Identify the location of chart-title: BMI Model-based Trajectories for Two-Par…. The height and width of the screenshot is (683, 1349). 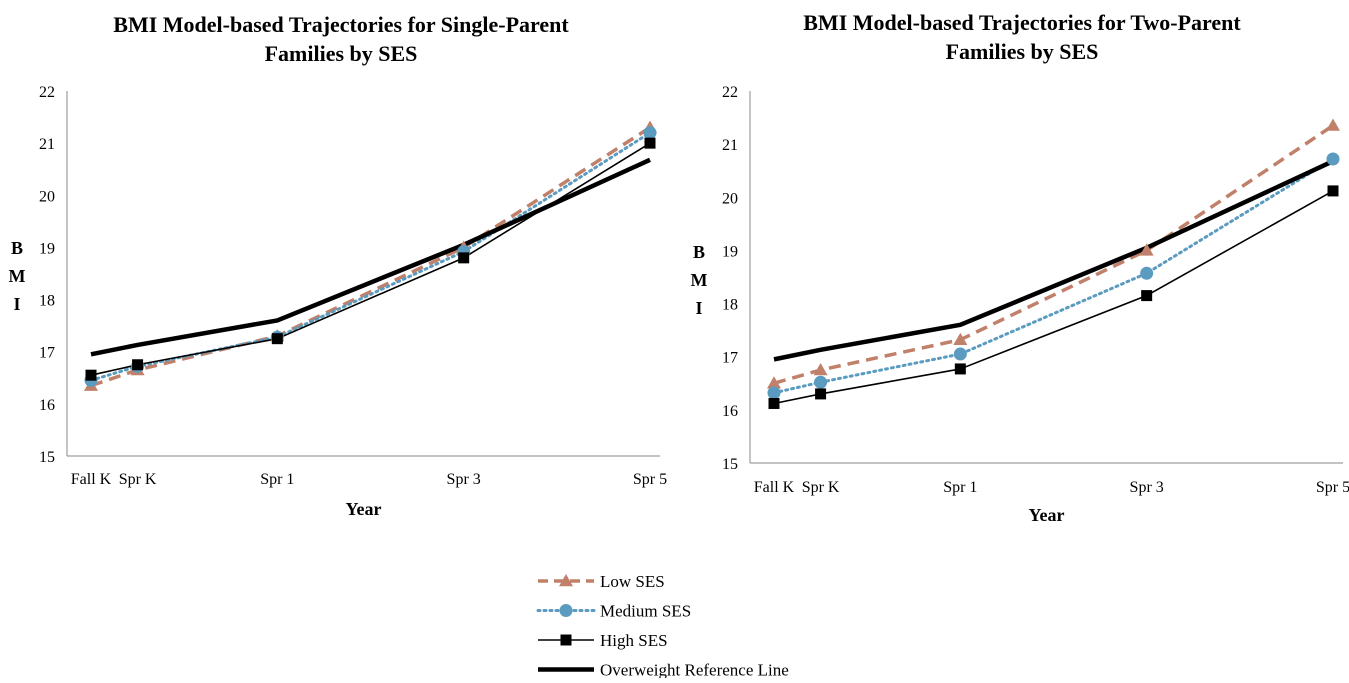
(1022, 22).